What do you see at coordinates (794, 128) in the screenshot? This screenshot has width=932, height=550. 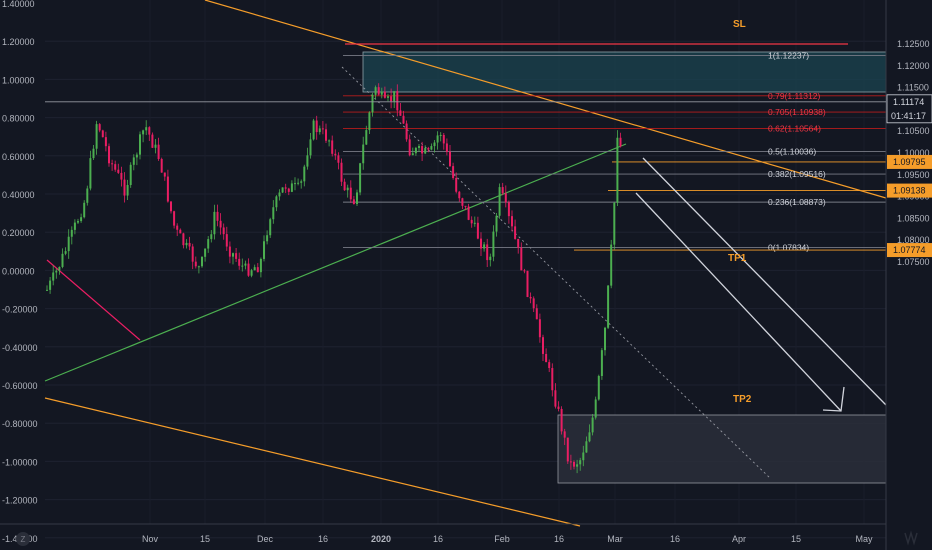 I see `fib-level-label: 0.62(1.10564)` at bounding box center [794, 128].